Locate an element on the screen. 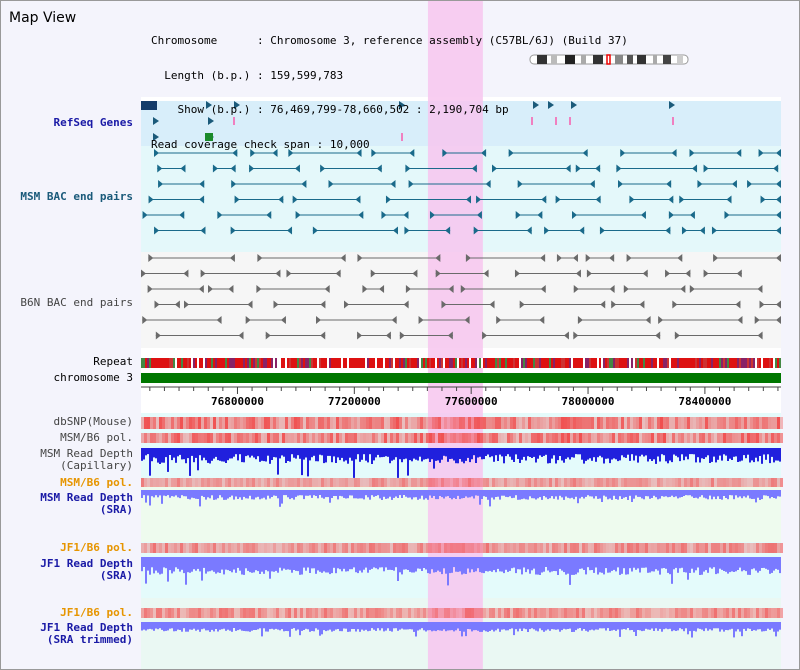 This screenshot has height=670, width=800. chromosome-ideogram is located at coordinates (610, 60).